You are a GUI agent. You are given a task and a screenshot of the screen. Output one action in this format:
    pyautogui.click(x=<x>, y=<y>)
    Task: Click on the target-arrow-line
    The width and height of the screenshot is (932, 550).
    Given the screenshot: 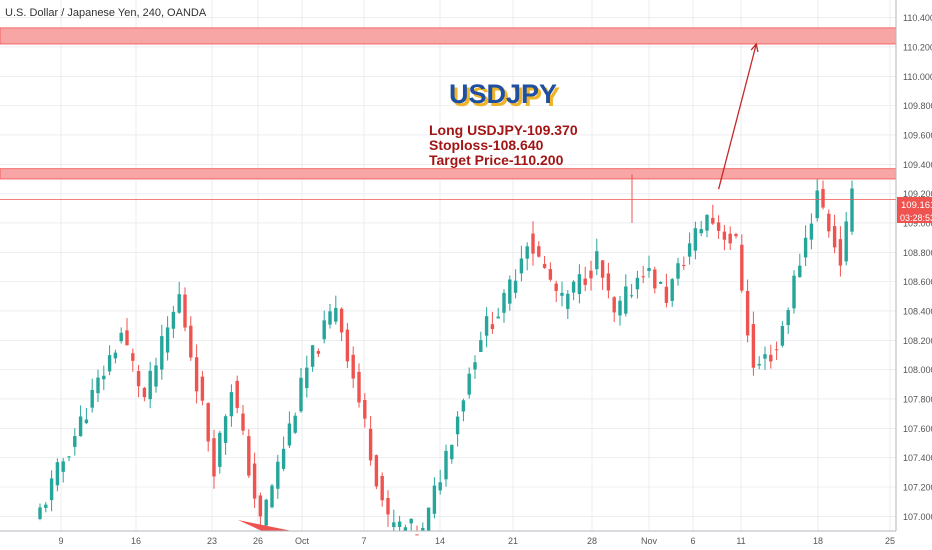 What is the action you would take?
    pyautogui.click(x=737, y=116)
    